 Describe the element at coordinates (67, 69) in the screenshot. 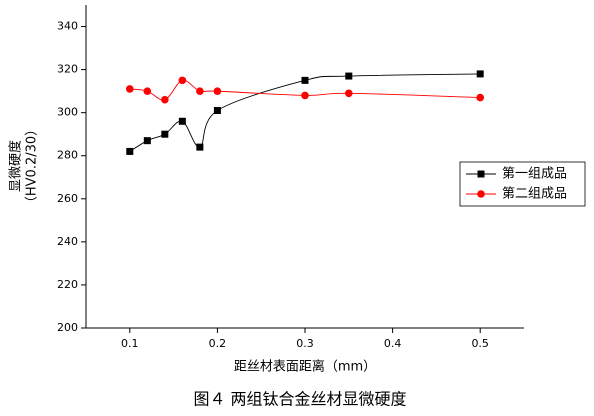

I see `y-tick-label: 320` at that location.